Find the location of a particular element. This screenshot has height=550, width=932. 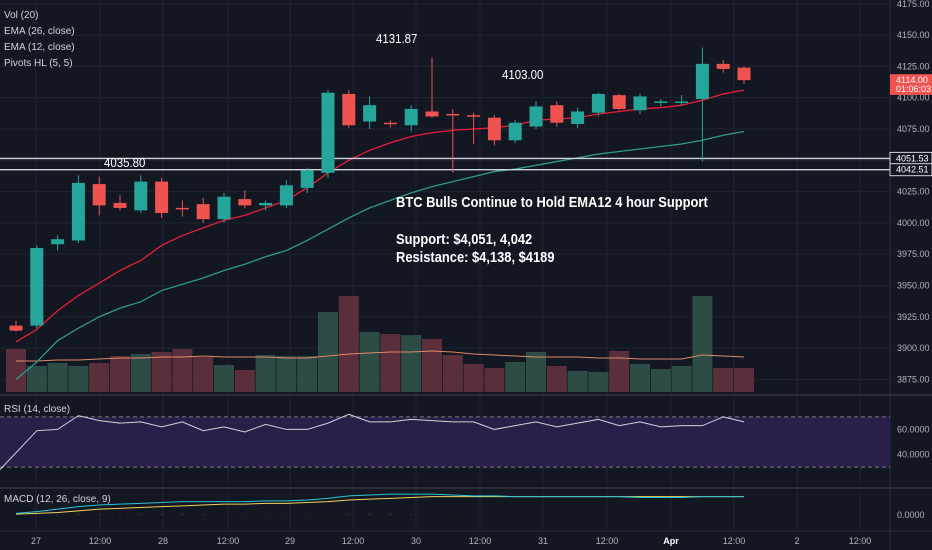

price-axis-label: 4000.00 is located at coordinates (913, 223).